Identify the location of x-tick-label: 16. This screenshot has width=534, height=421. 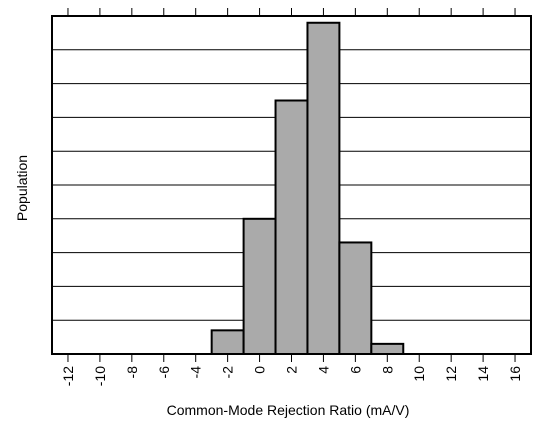
(515, 374).